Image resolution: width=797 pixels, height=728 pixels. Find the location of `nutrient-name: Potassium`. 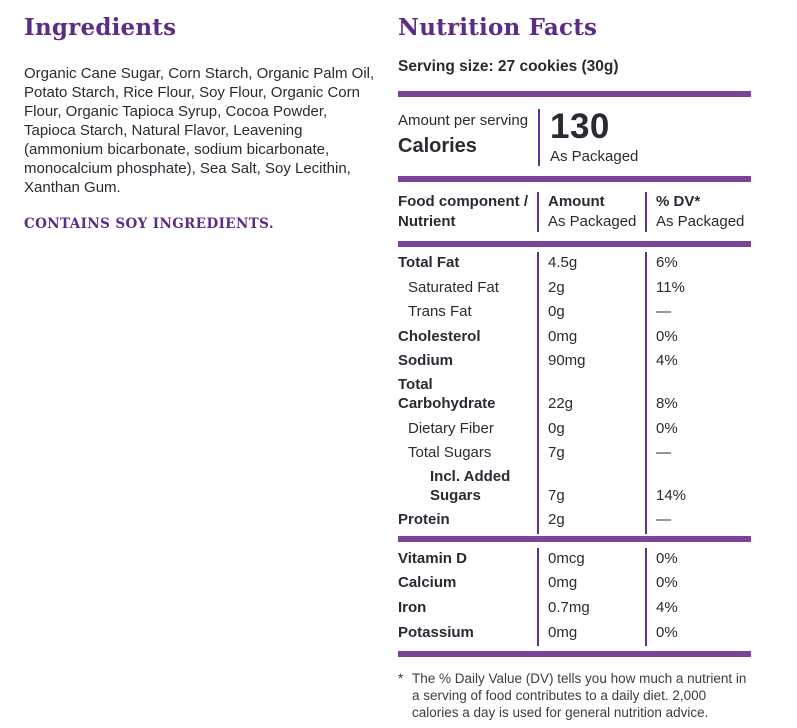

nutrient-name: Potassium is located at coordinates (436, 632).